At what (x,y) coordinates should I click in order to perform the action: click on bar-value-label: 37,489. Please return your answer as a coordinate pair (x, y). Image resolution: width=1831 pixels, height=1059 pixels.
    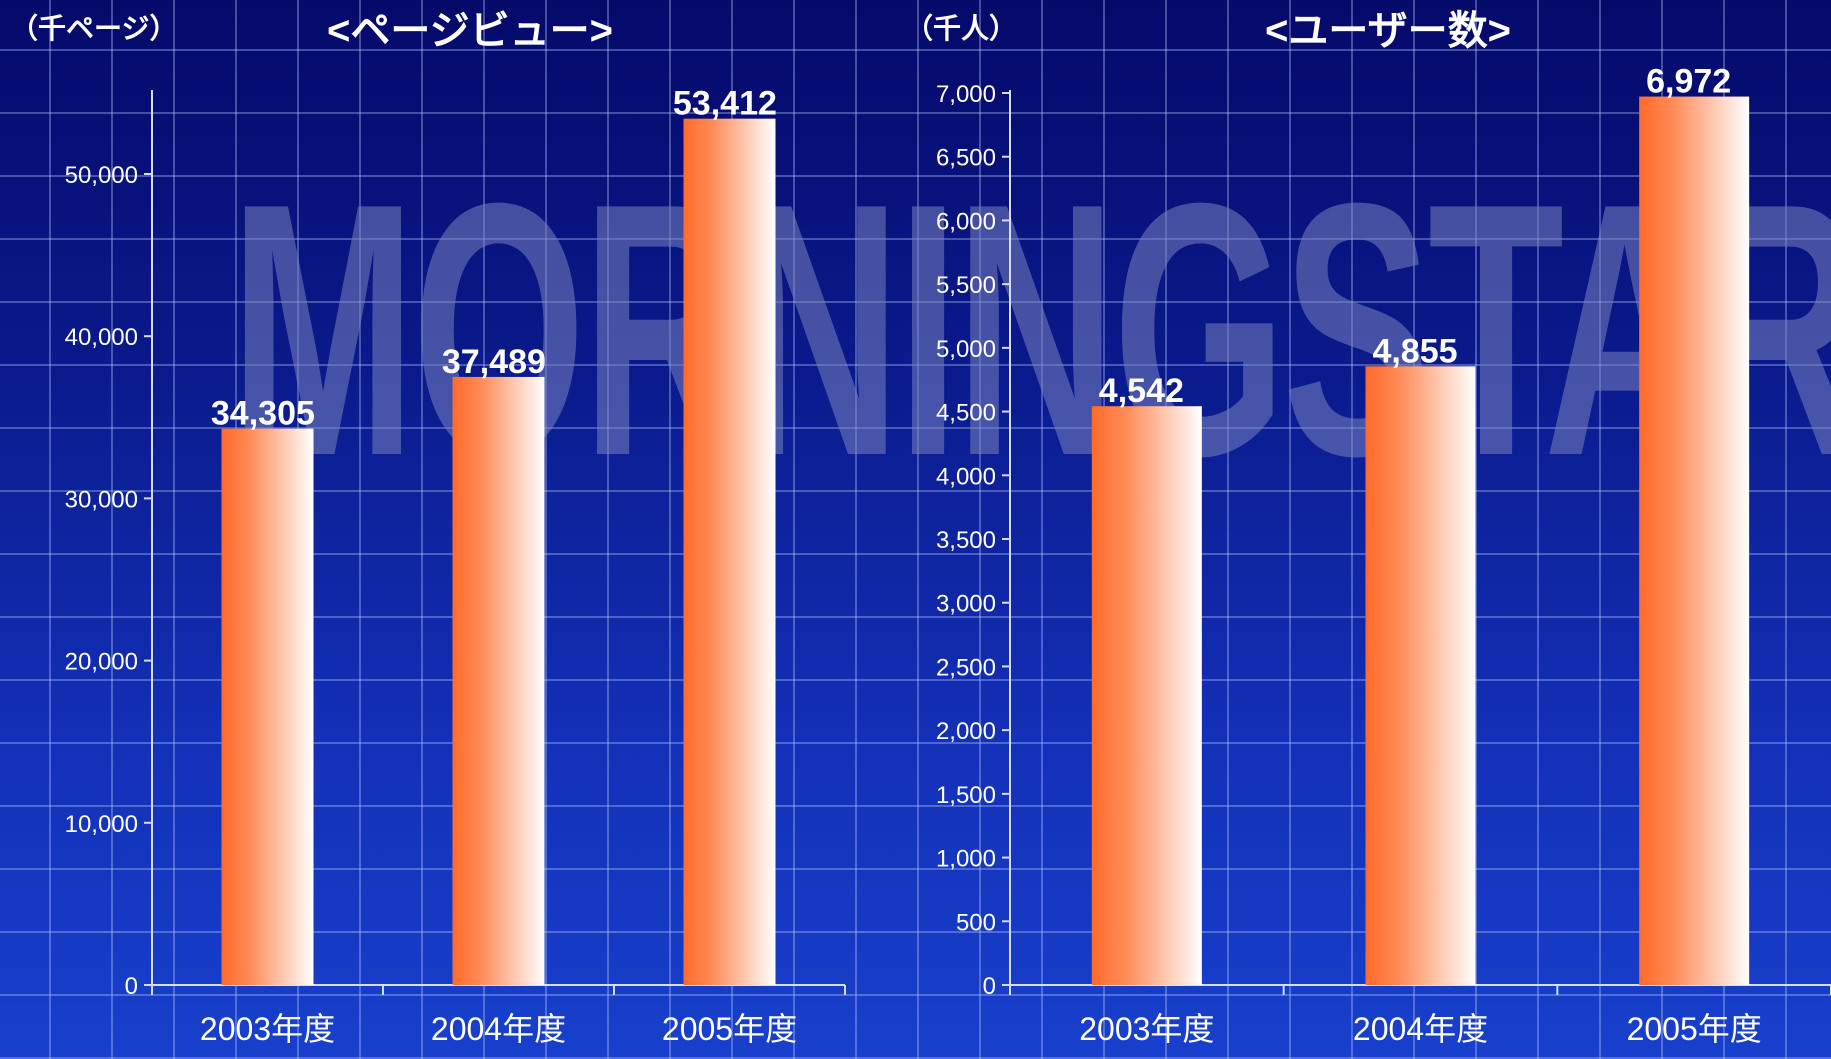
    Looking at the image, I should click on (494, 362).